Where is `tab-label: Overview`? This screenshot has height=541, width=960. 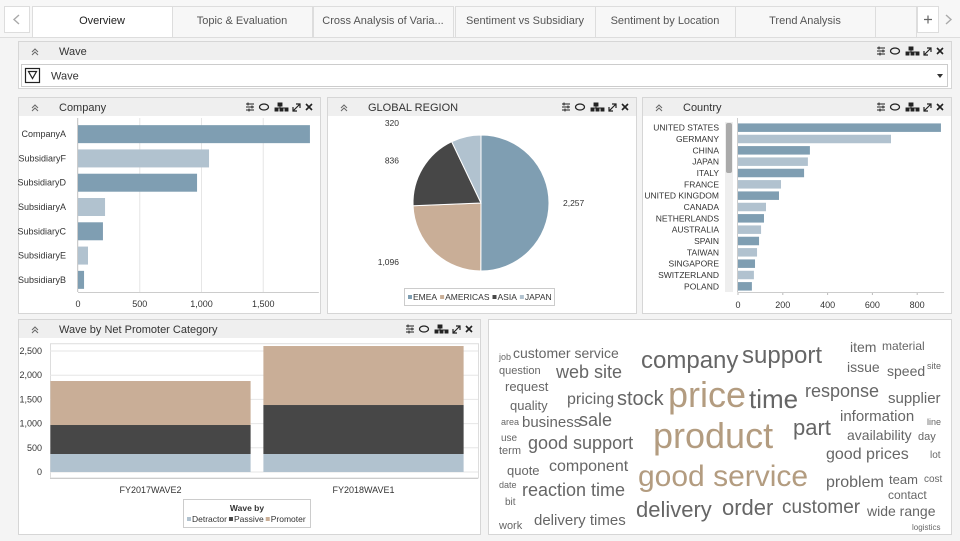
tab-label: Overview is located at coordinates (102, 21).